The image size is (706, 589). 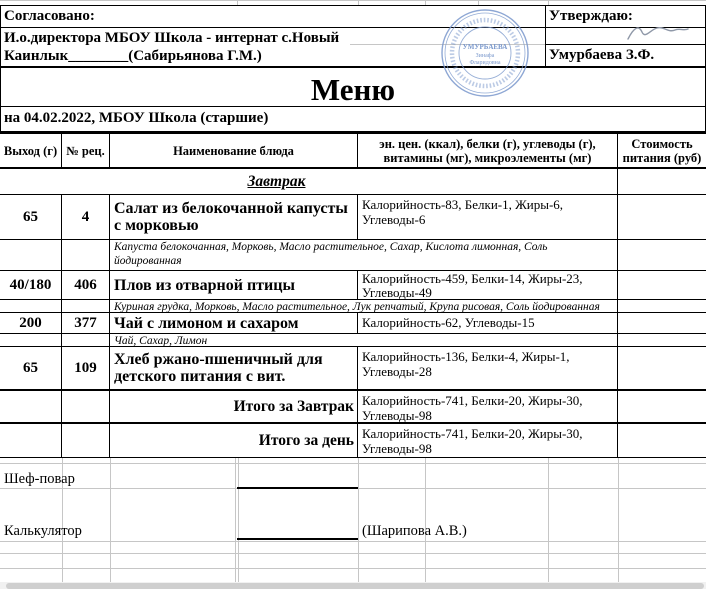 I want to click on recipe-cell: 4, so click(x=86, y=217).